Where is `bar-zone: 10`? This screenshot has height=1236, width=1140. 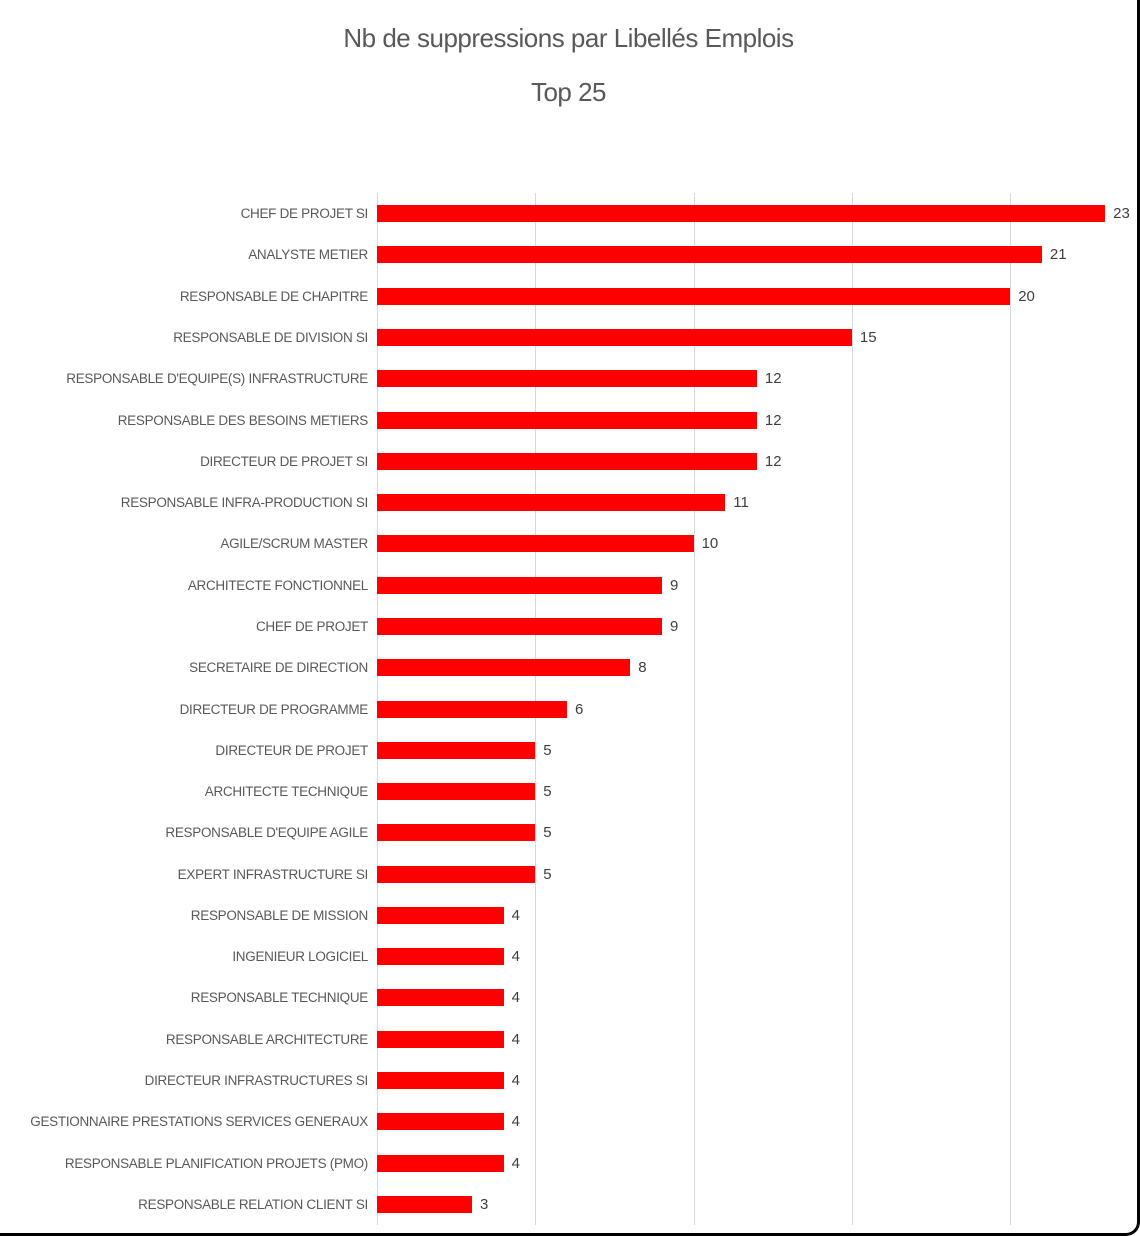 bar-zone: 10 is located at coordinates (757, 543).